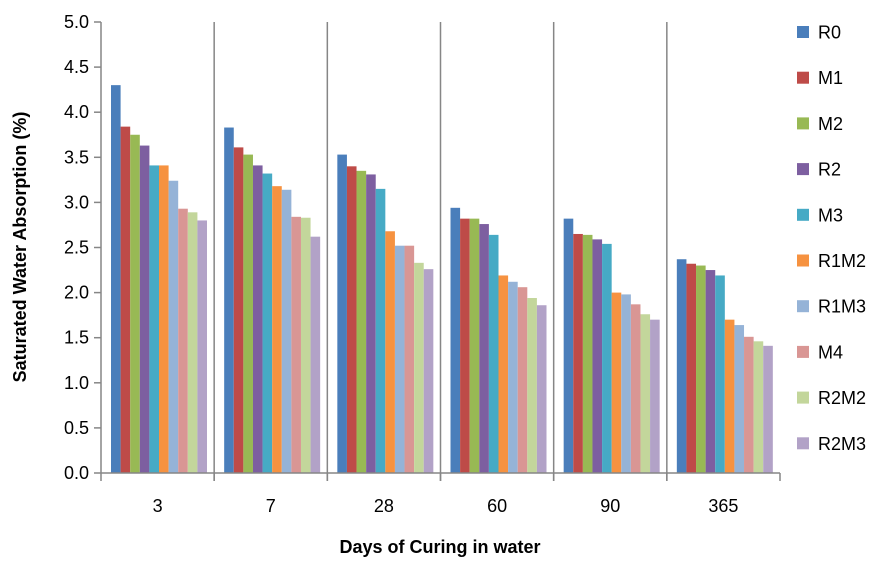 This screenshot has height=562, width=881. Describe the element at coordinates (439, 547) in the screenshot. I see `x-axis-title: Days of Curing in water` at that location.